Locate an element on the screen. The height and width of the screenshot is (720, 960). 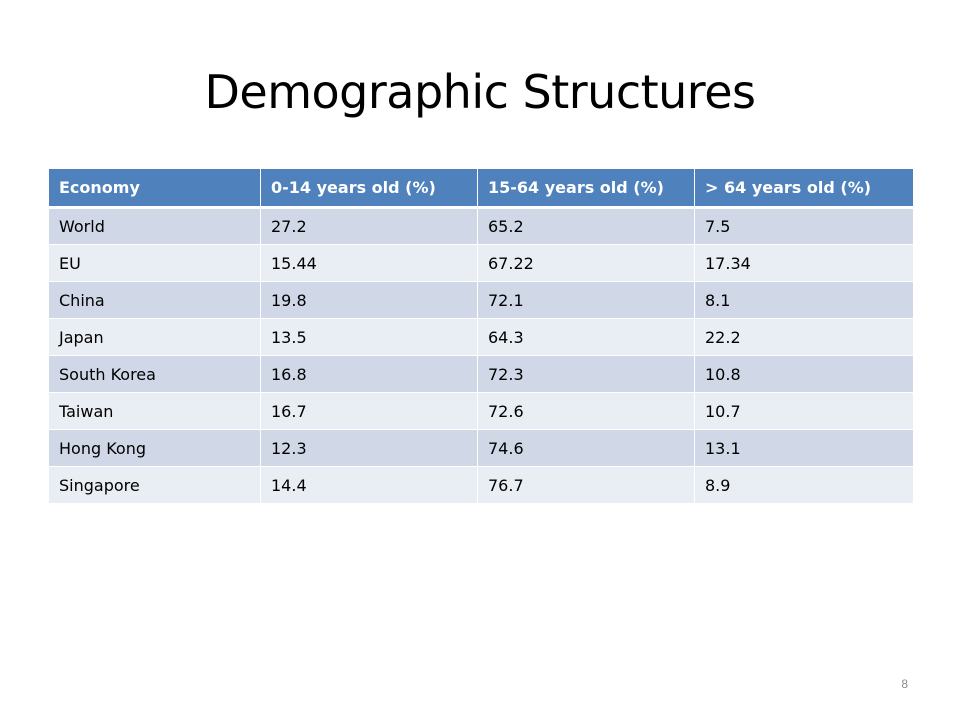
economy-cell: Singapore is located at coordinates (154, 485).